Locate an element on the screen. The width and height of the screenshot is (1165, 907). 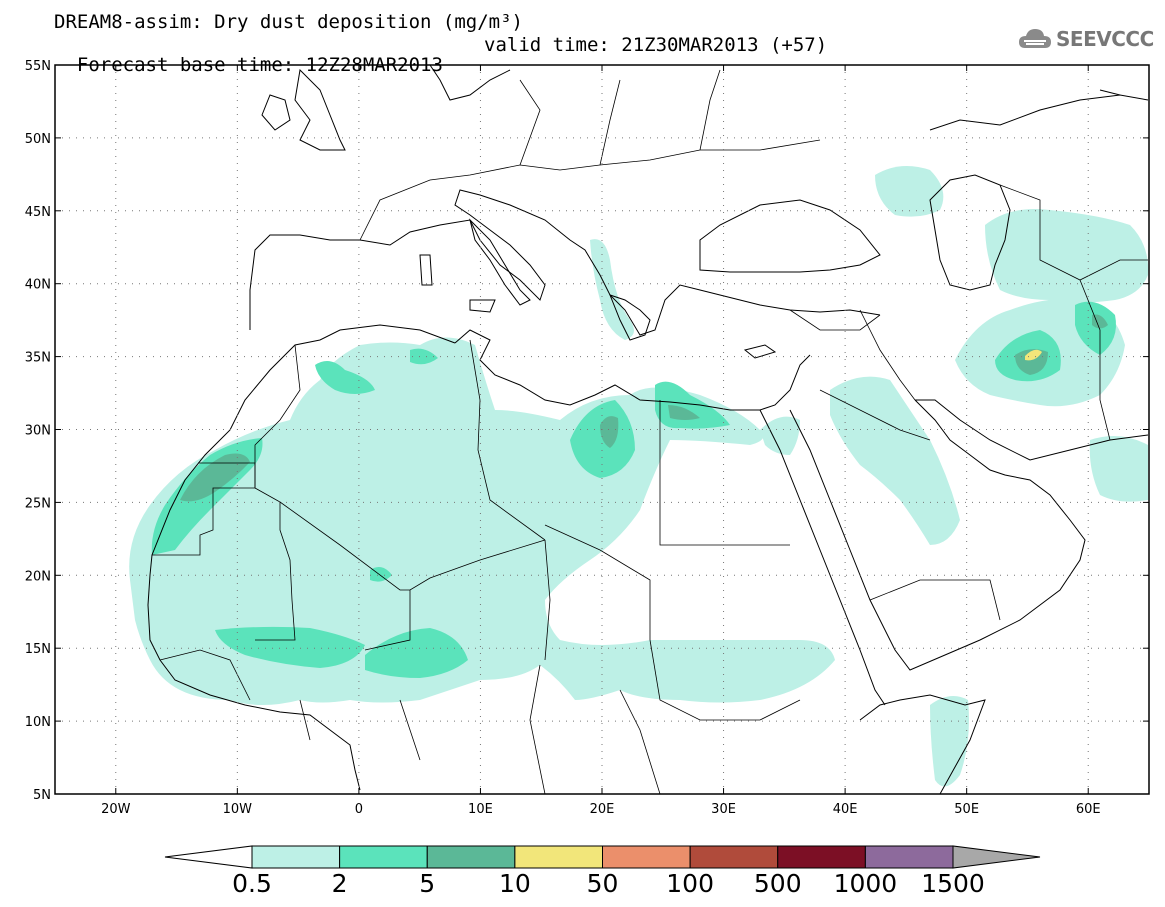
dust-area-kazakh is located at coordinates (909, 191).